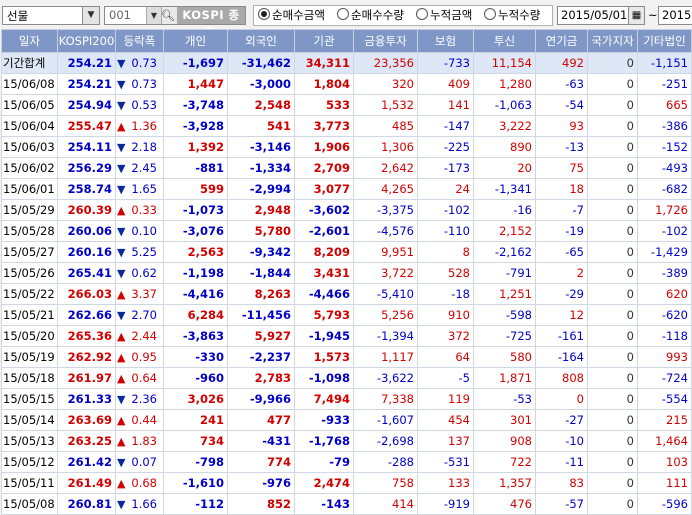  I want to click on change-cell: ▼ 2.36, so click(139, 399).